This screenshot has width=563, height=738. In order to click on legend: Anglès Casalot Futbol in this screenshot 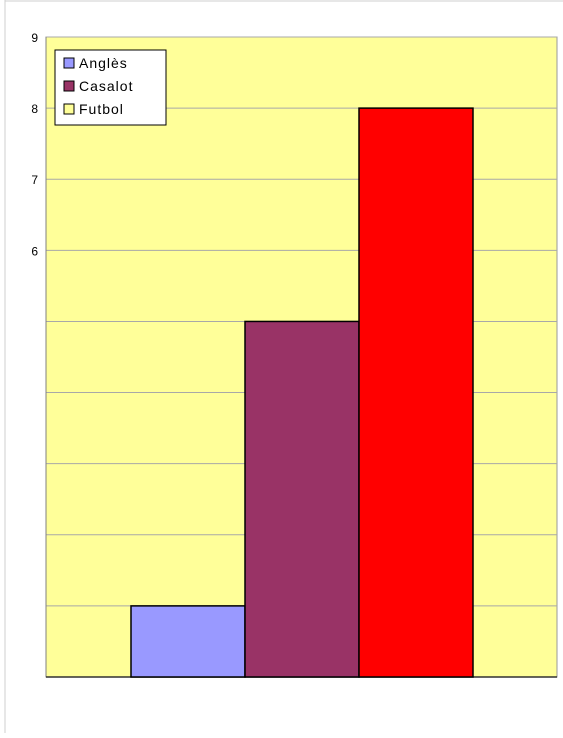, I will do `click(110, 87)`.